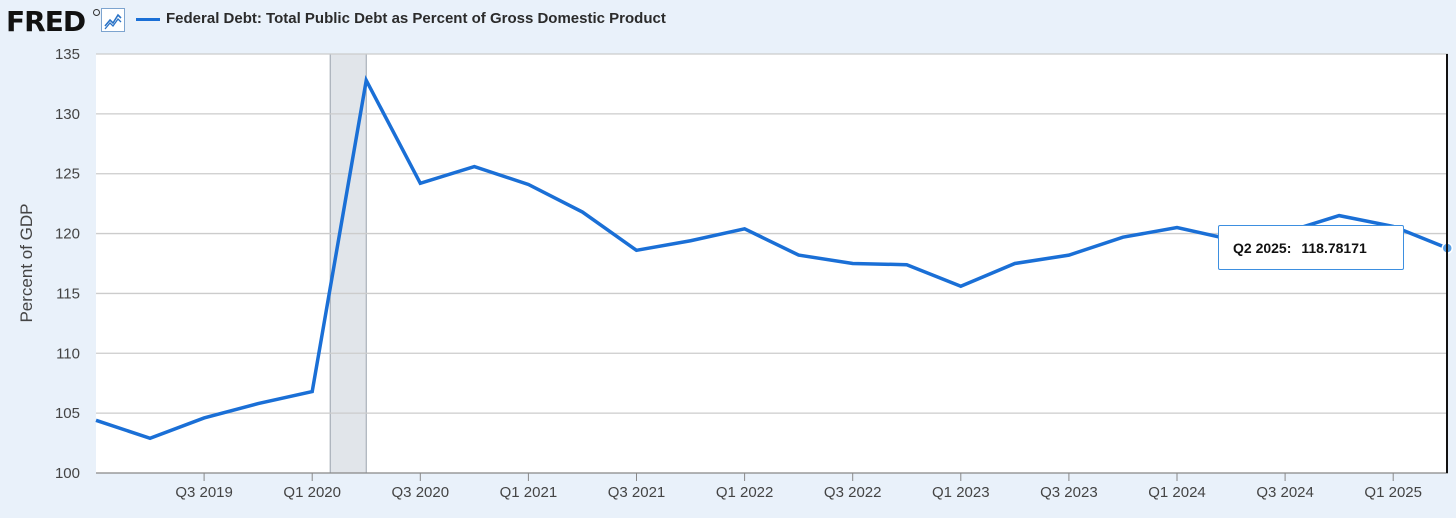 The width and height of the screenshot is (1456, 518). What do you see at coordinates (68, 293) in the screenshot?
I see `y-tick-label: 115` at bounding box center [68, 293].